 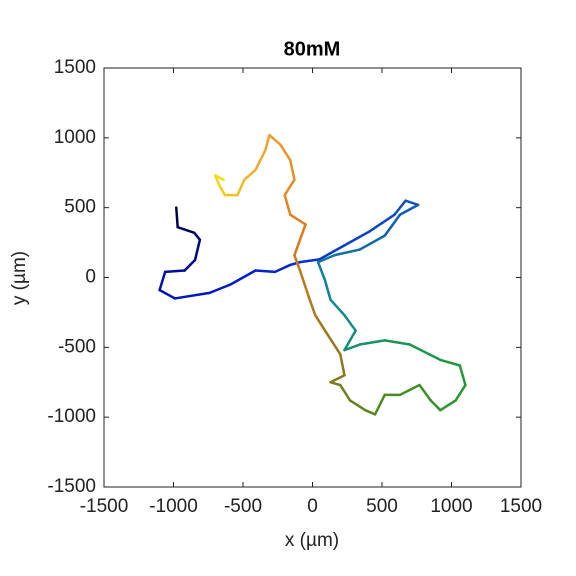 What do you see at coordinates (75, 137) in the screenshot?
I see `y-tick-label: 1000` at bounding box center [75, 137].